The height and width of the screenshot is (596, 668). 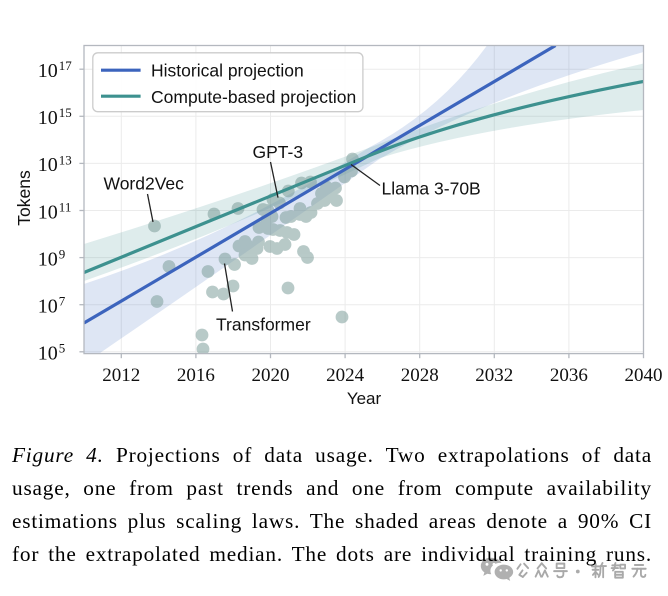 I want to click on svg-text: 2036, so click(x=569, y=375).